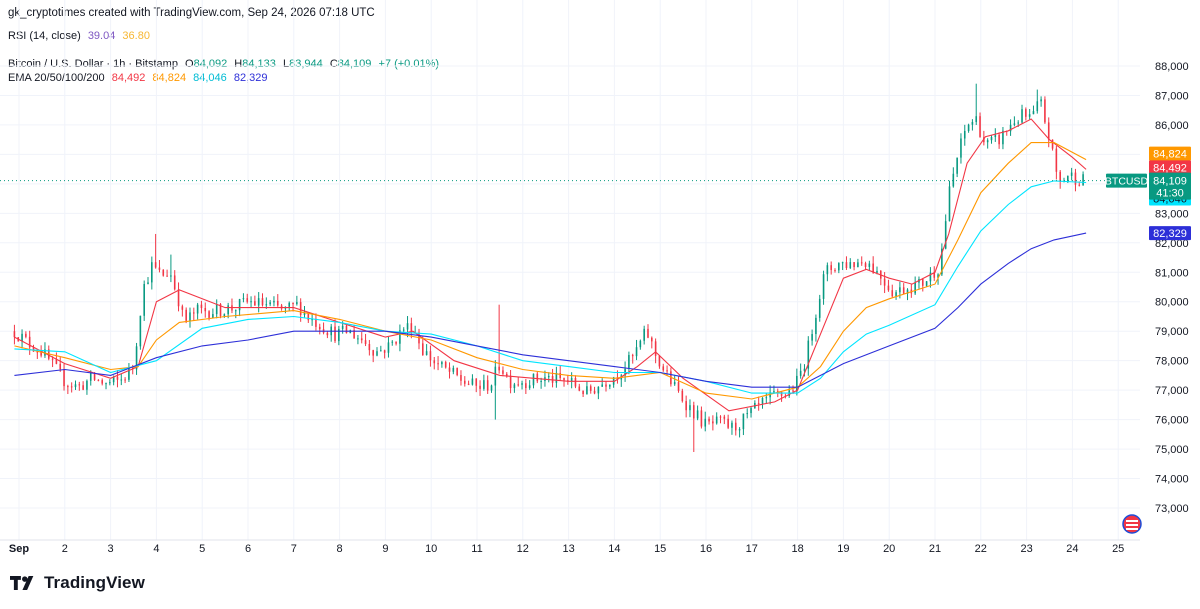 The image size is (1200, 609). What do you see at coordinates (889, 549) in the screenshot?
I see `x-tick-label: 20` at bounding box center [889, 549].